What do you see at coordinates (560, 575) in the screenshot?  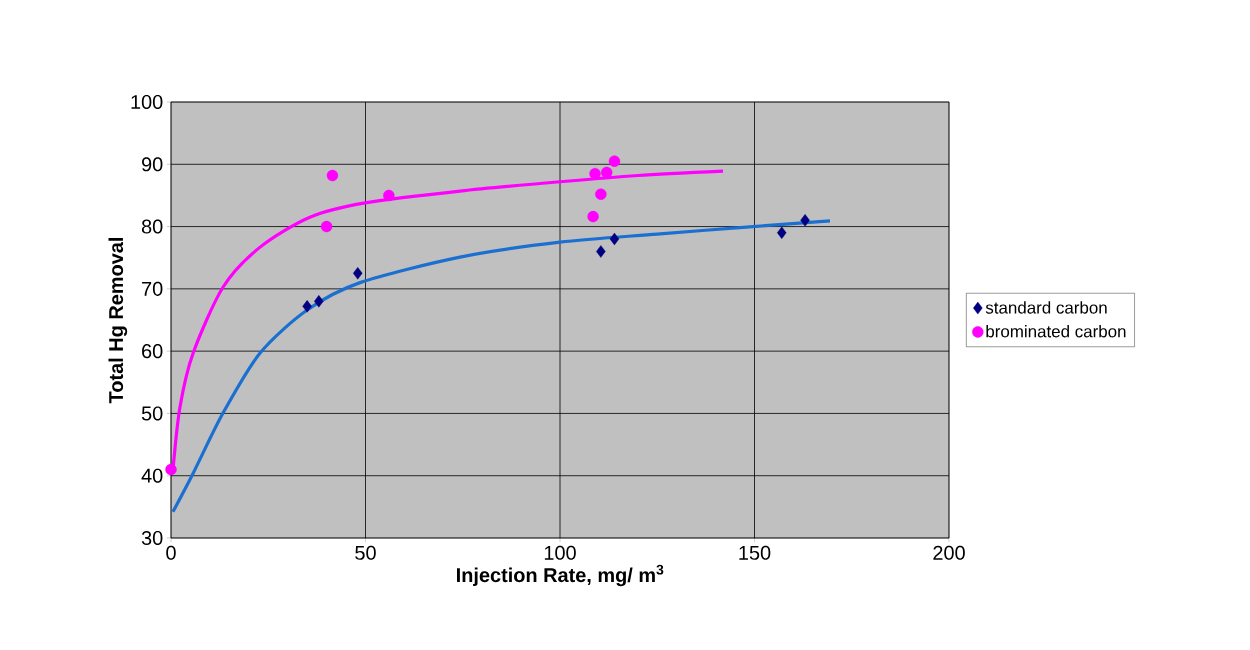 I see `x-axis-title: Injection Rate, mg/ m$^{3}$` at bounding box center [560, 575].